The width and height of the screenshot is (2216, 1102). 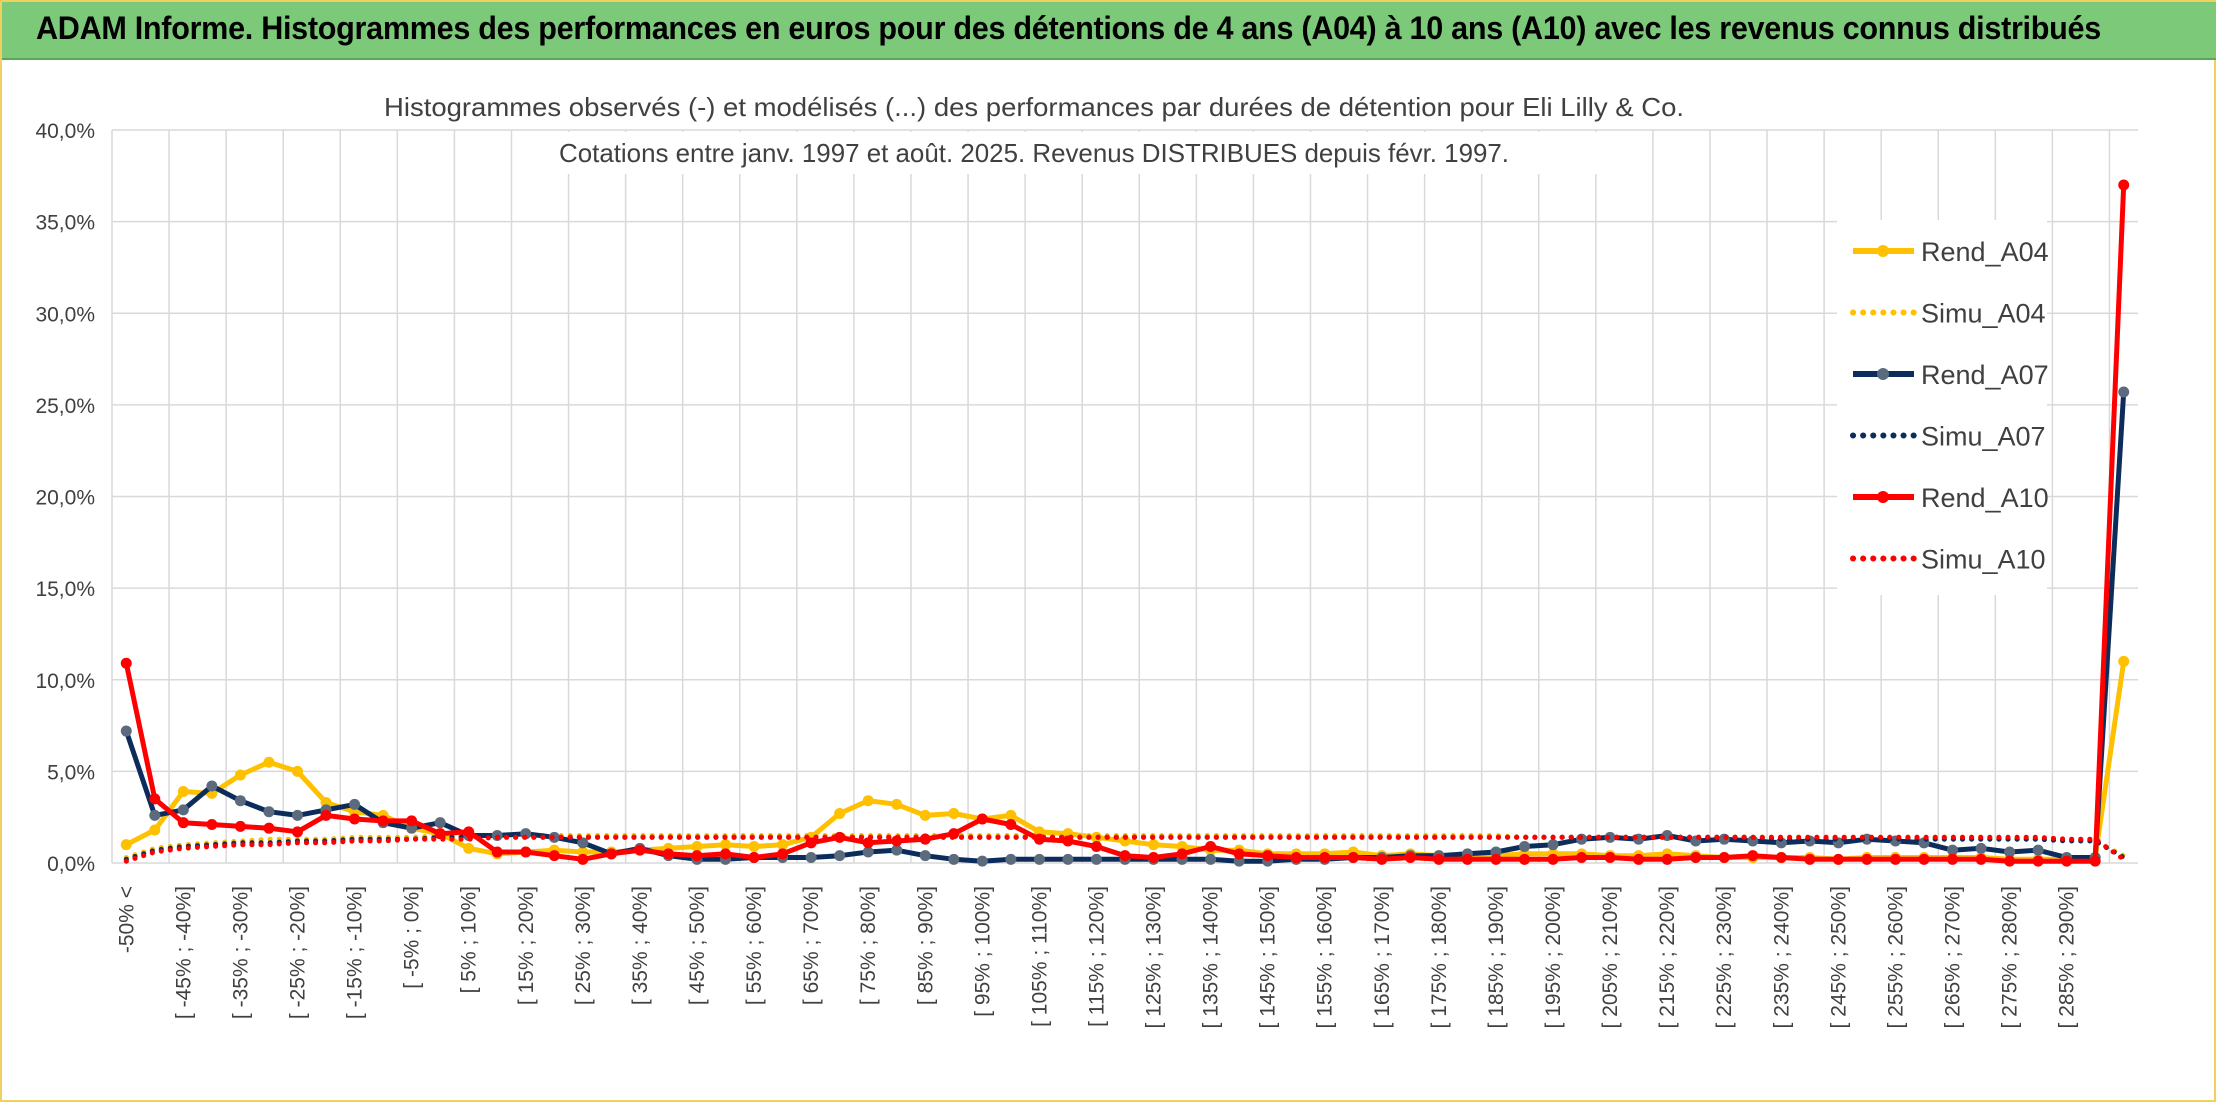 I want to click on legend-label: Simu_A10, so click(x=1983, y=560).